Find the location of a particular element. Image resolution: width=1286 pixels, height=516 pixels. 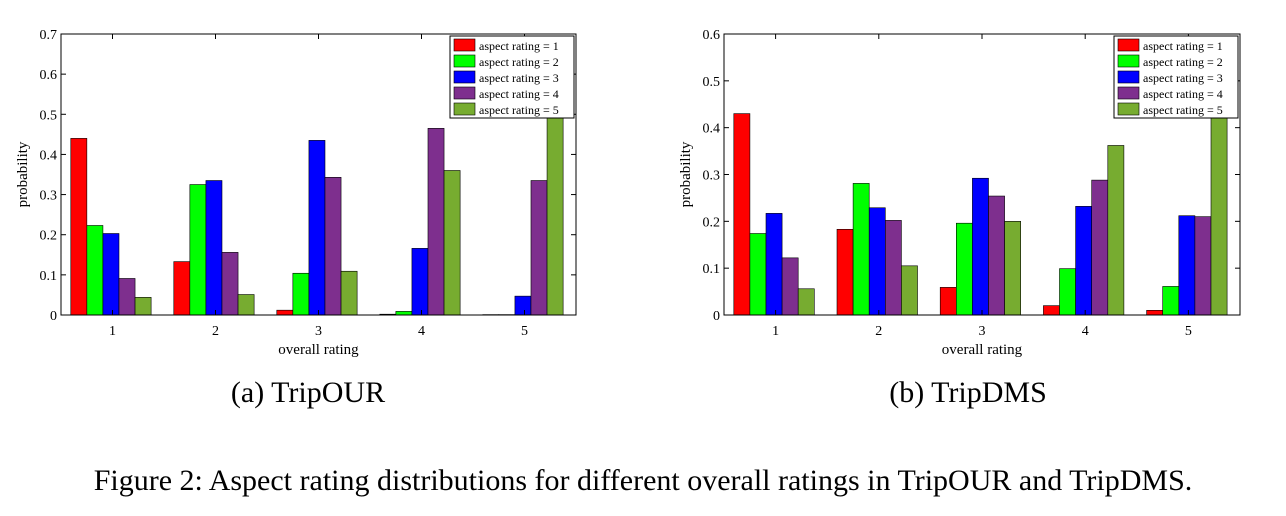

subfigure-caption-b: (b) TripDMS is located at coordinates (968, 392).